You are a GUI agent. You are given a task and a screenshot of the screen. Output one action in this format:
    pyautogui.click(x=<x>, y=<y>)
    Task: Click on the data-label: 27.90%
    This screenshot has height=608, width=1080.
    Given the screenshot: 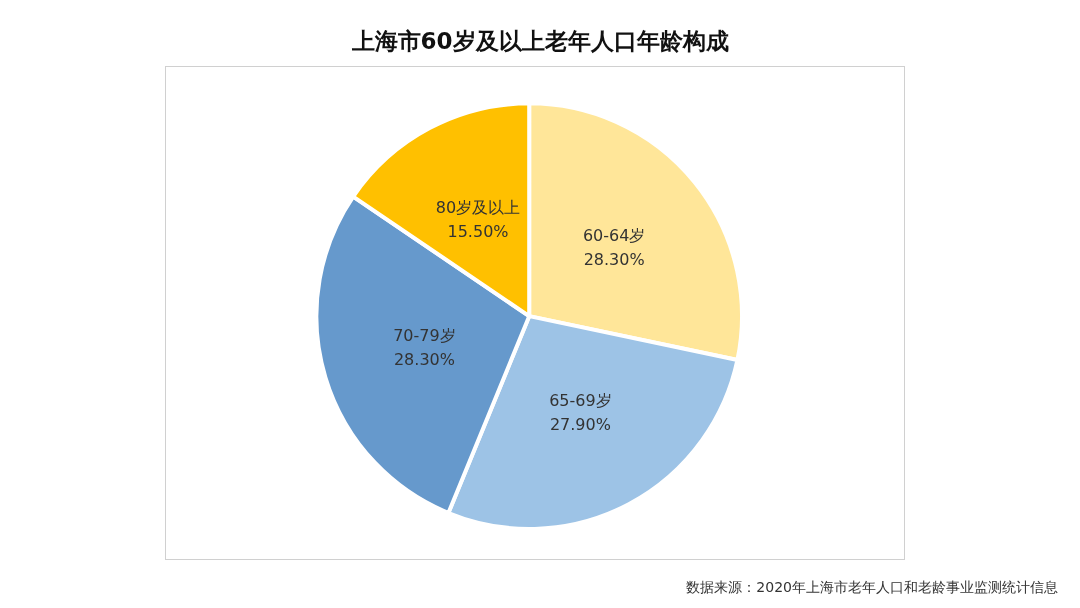 What is the action you would take?
    pyautogui.click(x=580, y=425)
    